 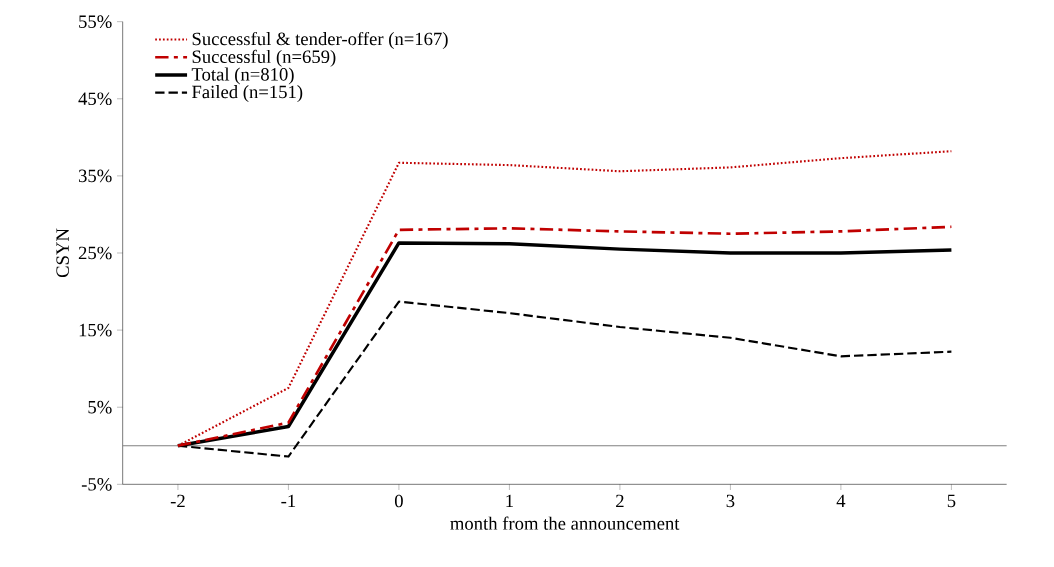 What do you see at coordinates (565, 523) in the screenshot?
I see `x-axis-title: month from the announcement` at bounding box center [565, 523].